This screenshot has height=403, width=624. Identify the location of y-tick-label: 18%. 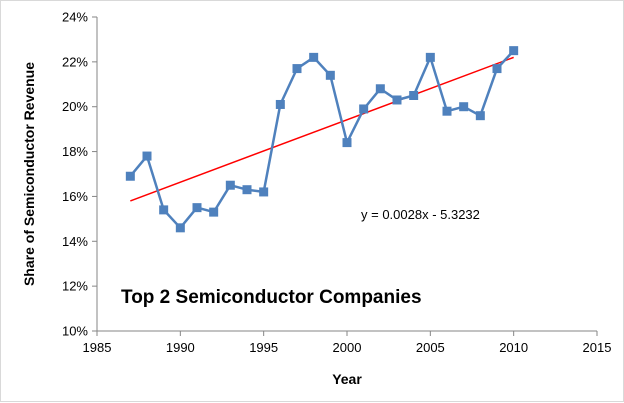
(75, 151).